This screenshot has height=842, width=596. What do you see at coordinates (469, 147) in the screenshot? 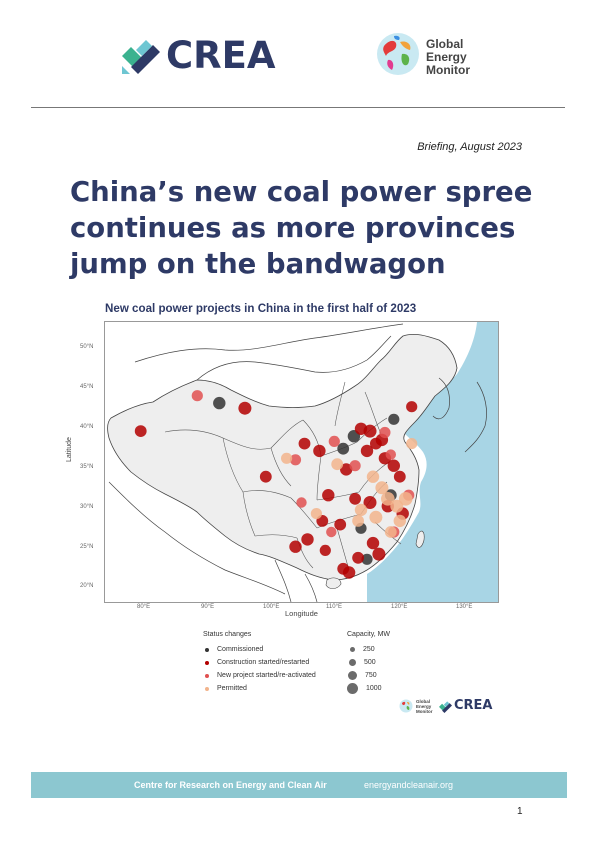
I see `briefing-date: Briefing, August 2023` at bounding box center [469, 147].